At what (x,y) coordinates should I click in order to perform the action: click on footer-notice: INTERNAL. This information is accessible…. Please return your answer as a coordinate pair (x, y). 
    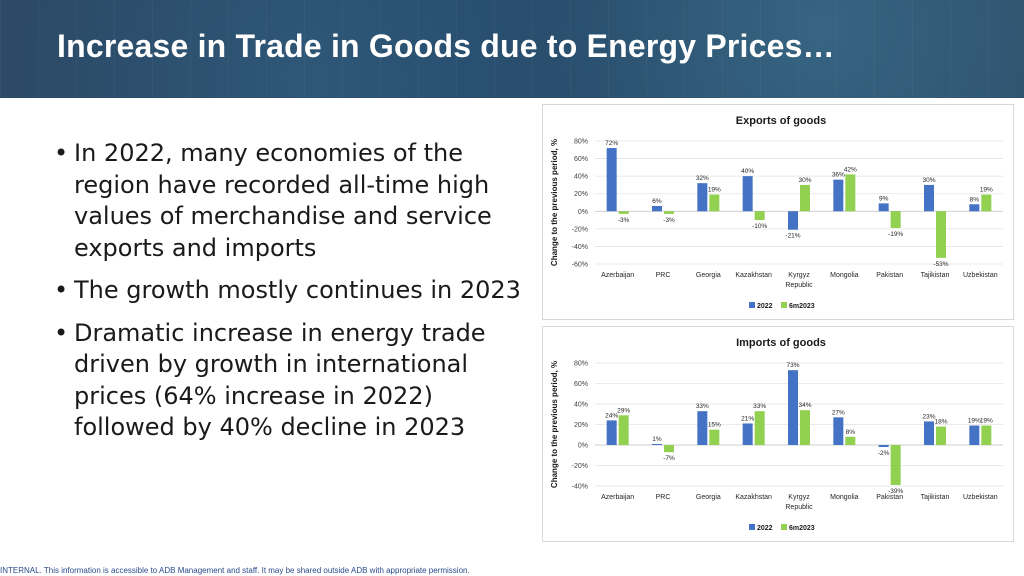
    Looking at the image, I should click on (235, 570).